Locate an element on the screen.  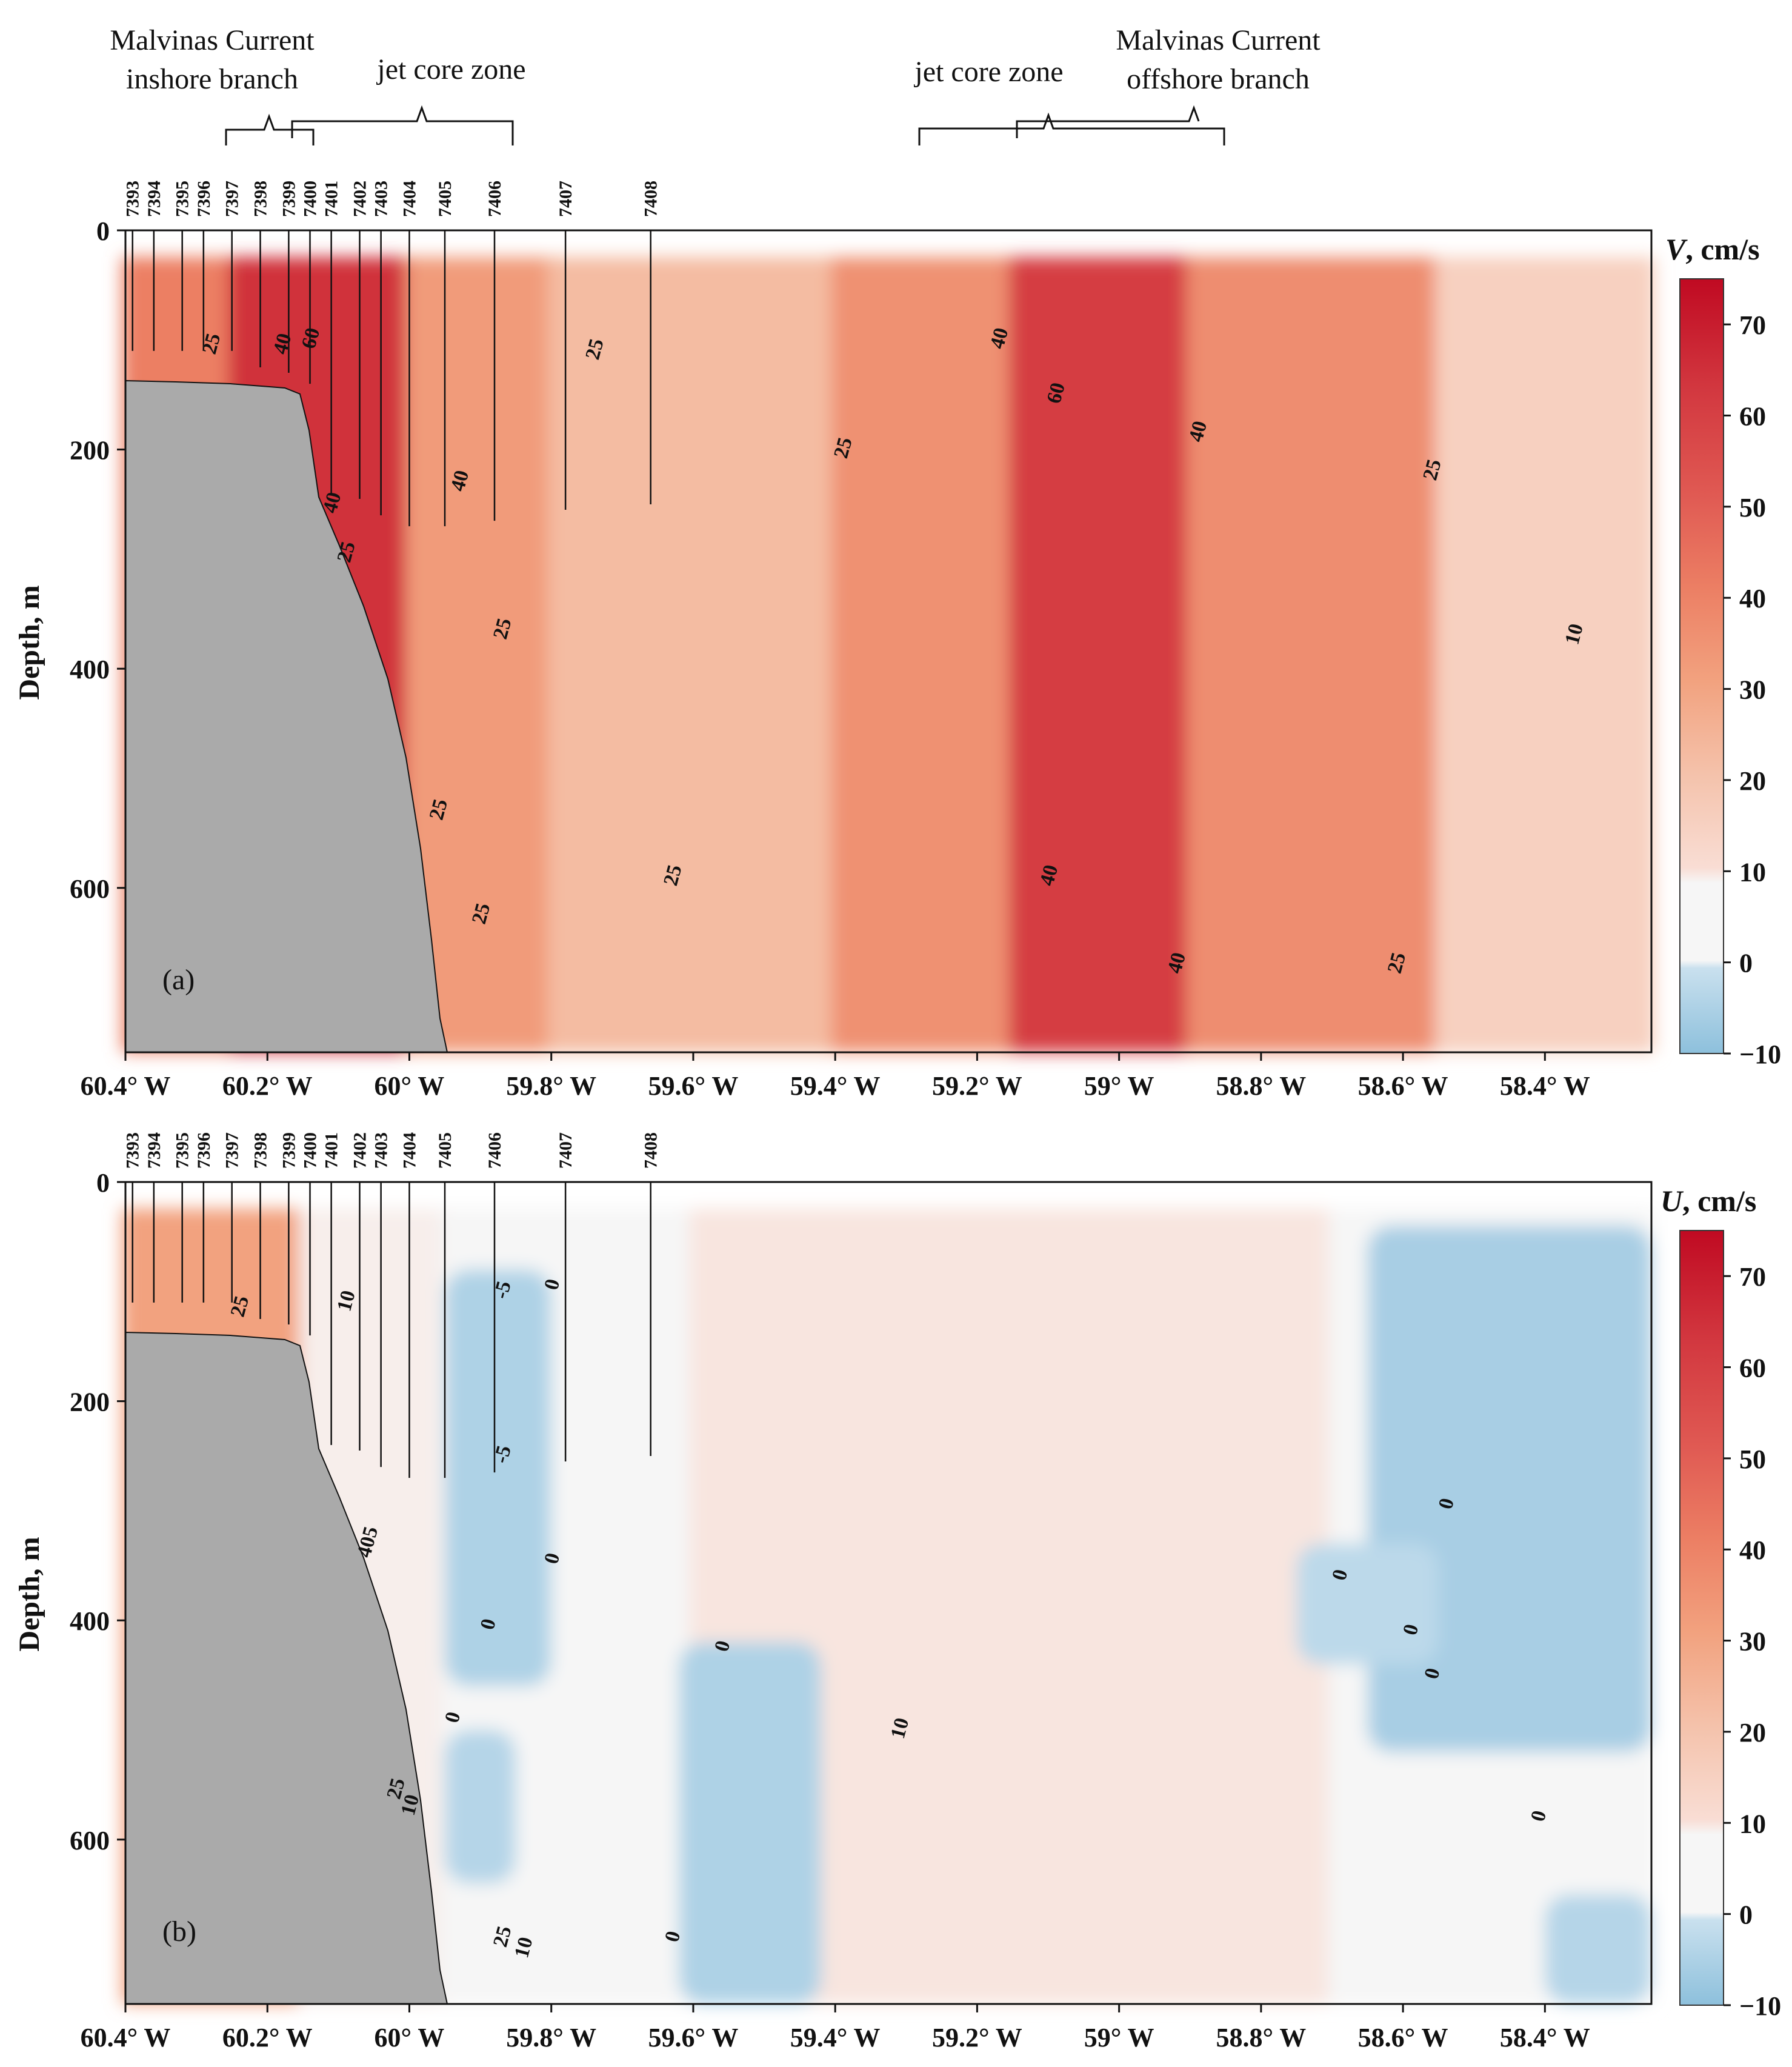
station-label: 7398 is located at coordinates (261, 199).